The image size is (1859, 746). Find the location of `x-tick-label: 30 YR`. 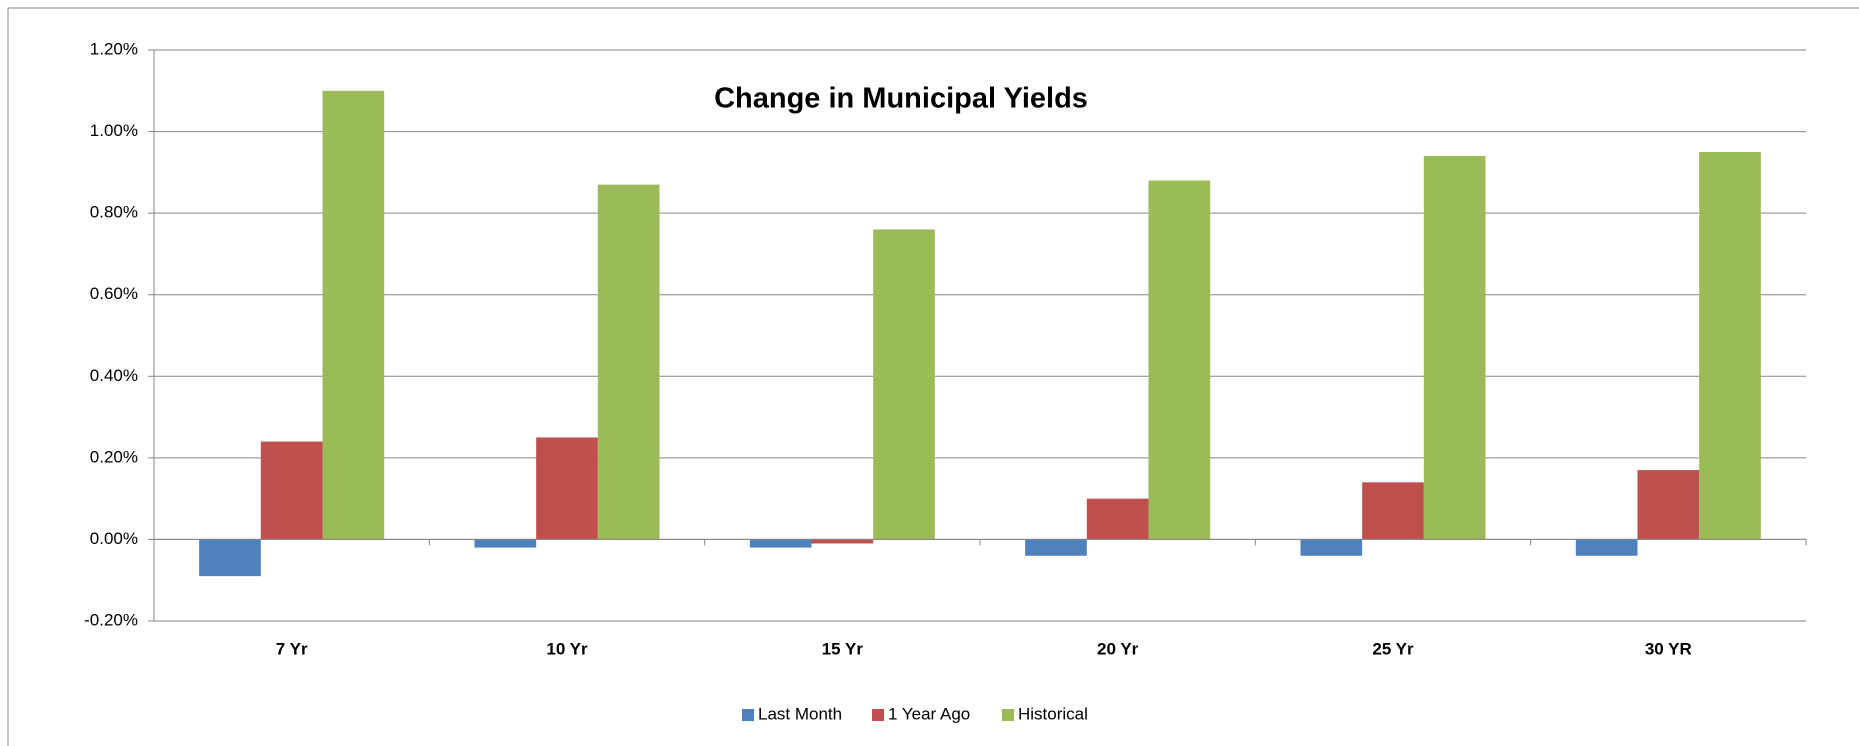

x-tick-label: 30 YR is located at coordinates (1668, 648).